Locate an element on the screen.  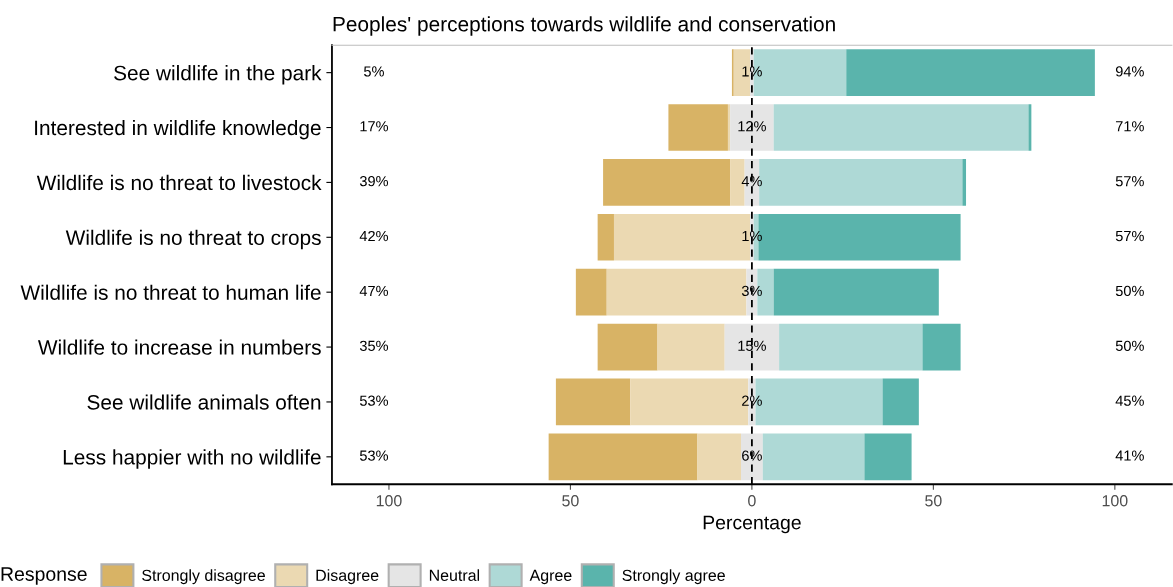
annotation: 71% is located at coordinates (1129, 126).